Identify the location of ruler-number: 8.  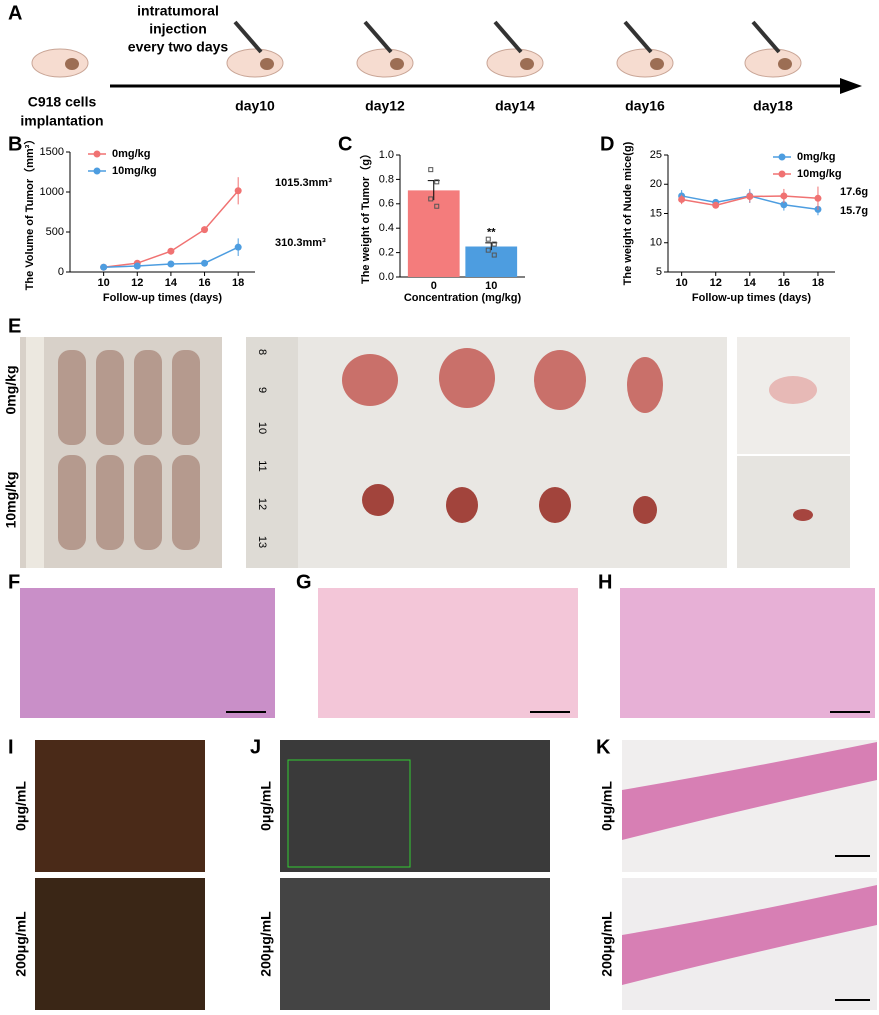
(262, 352).